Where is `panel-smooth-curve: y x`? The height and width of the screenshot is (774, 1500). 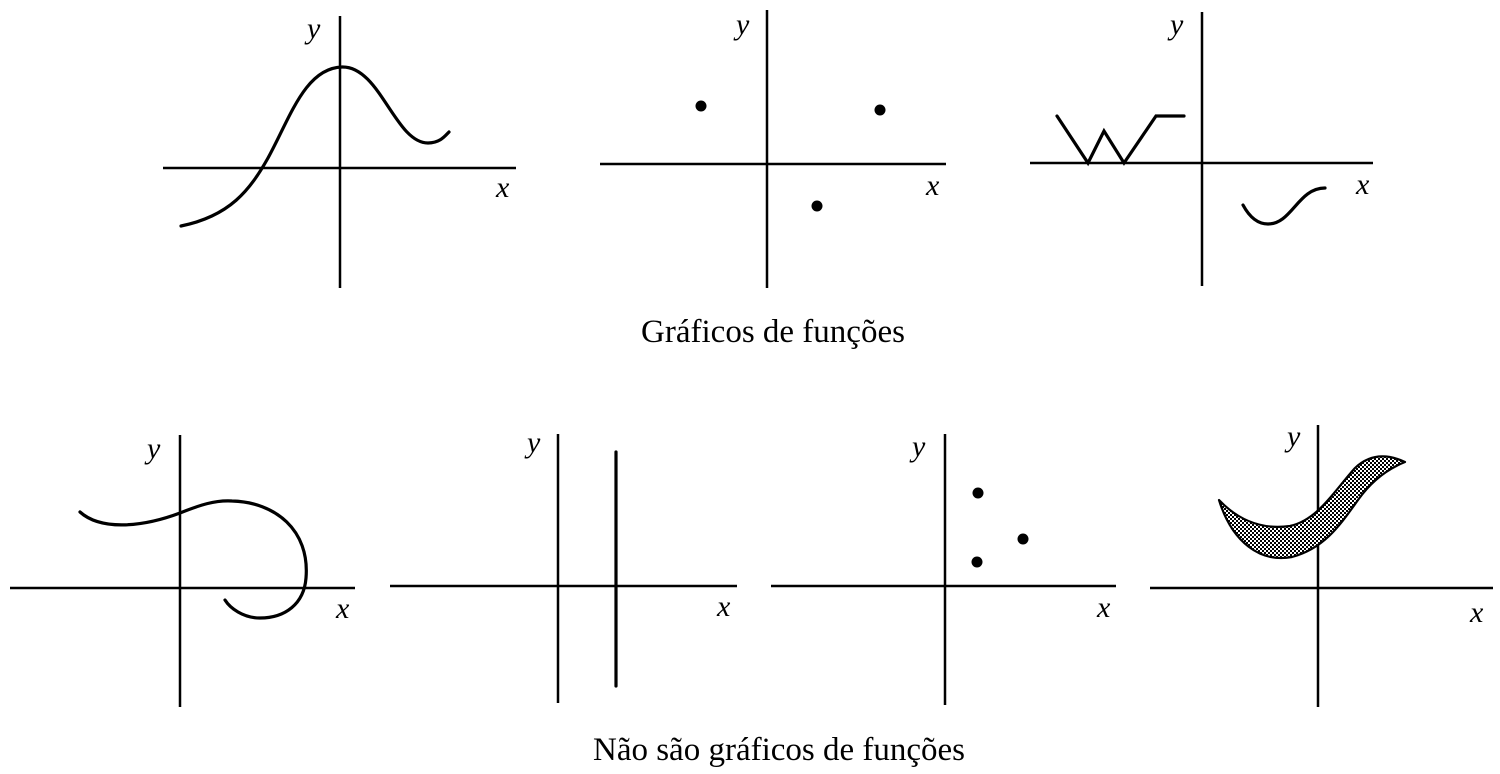
panel-smooth-curve: y x is located at coordinates (339, 150).